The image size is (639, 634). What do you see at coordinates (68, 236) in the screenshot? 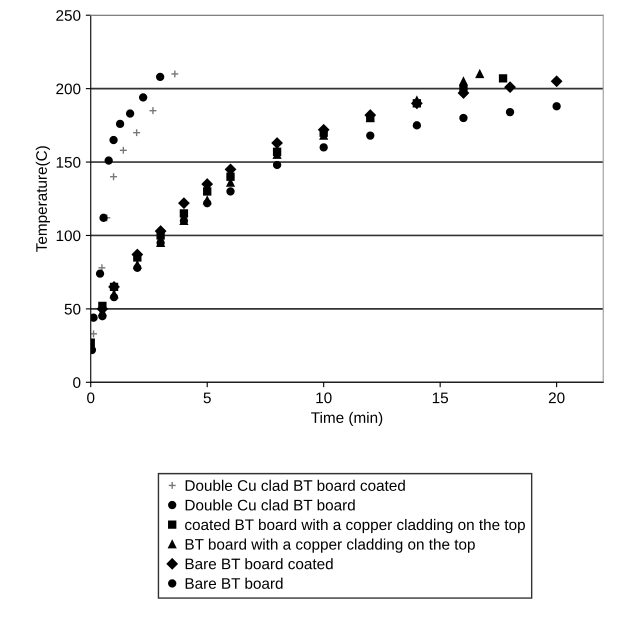
I see `y-tick-label: 100` at bounding box center [68, 236].